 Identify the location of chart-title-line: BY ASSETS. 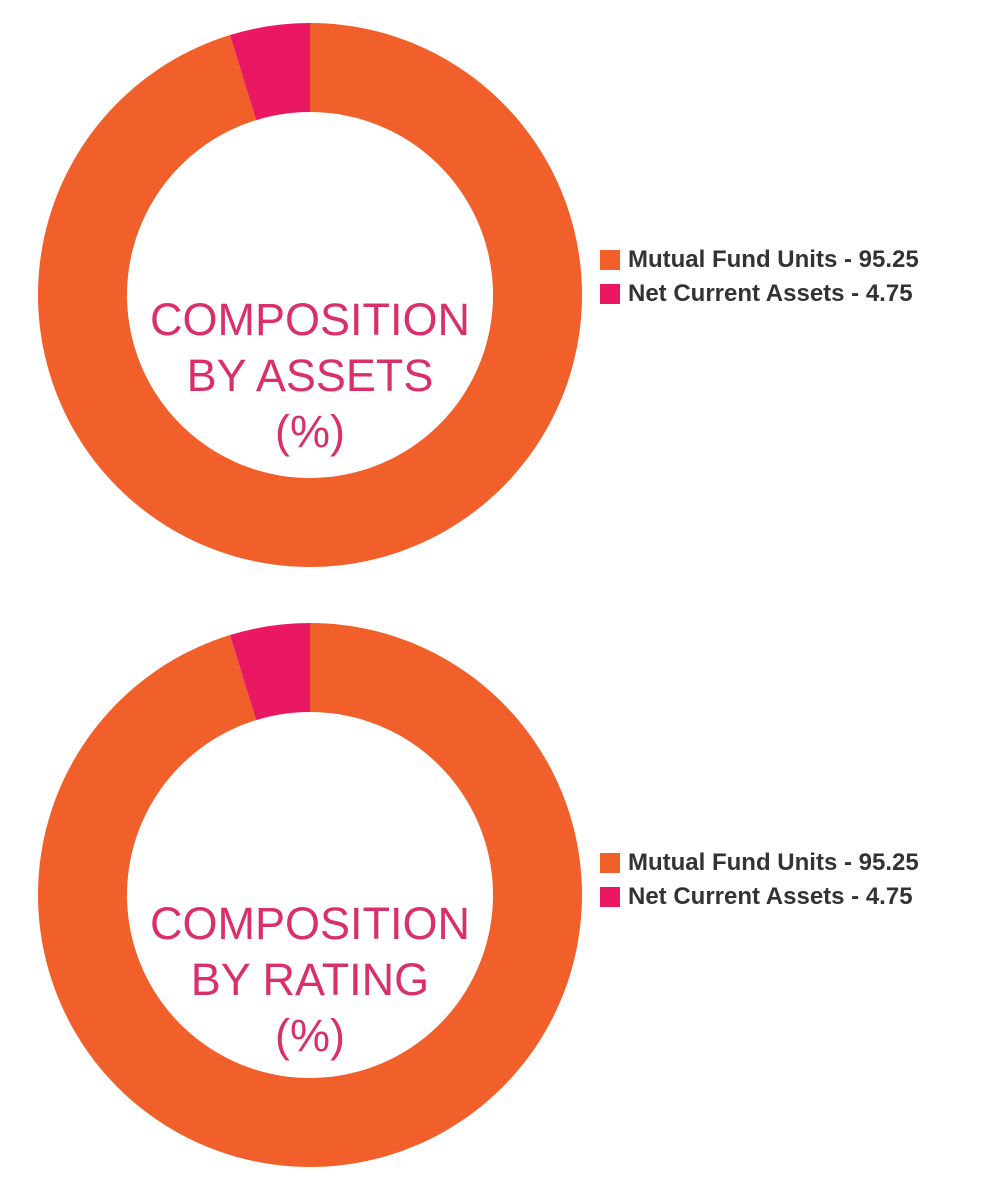
(310, 375).